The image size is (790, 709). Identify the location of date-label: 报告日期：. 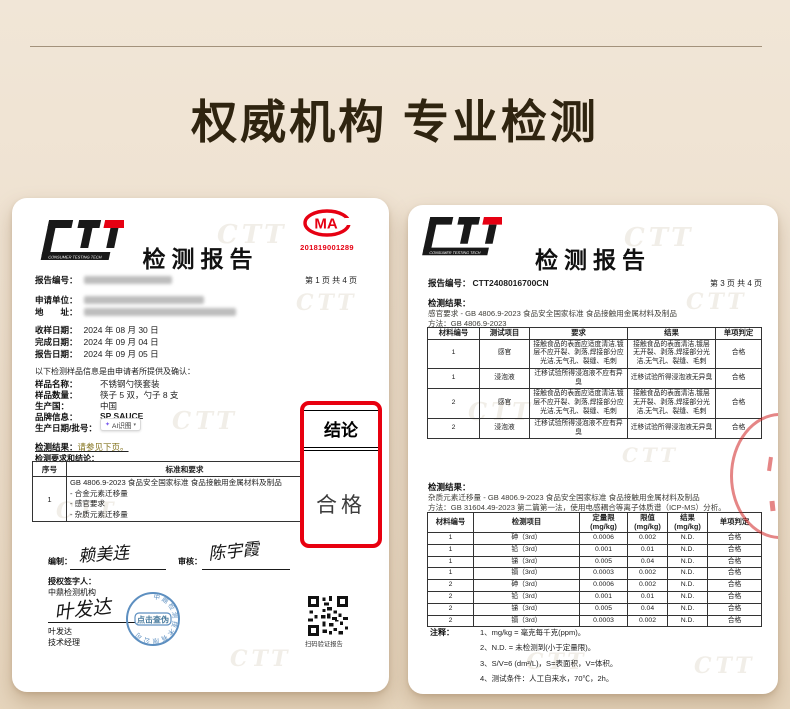
(56, 354).